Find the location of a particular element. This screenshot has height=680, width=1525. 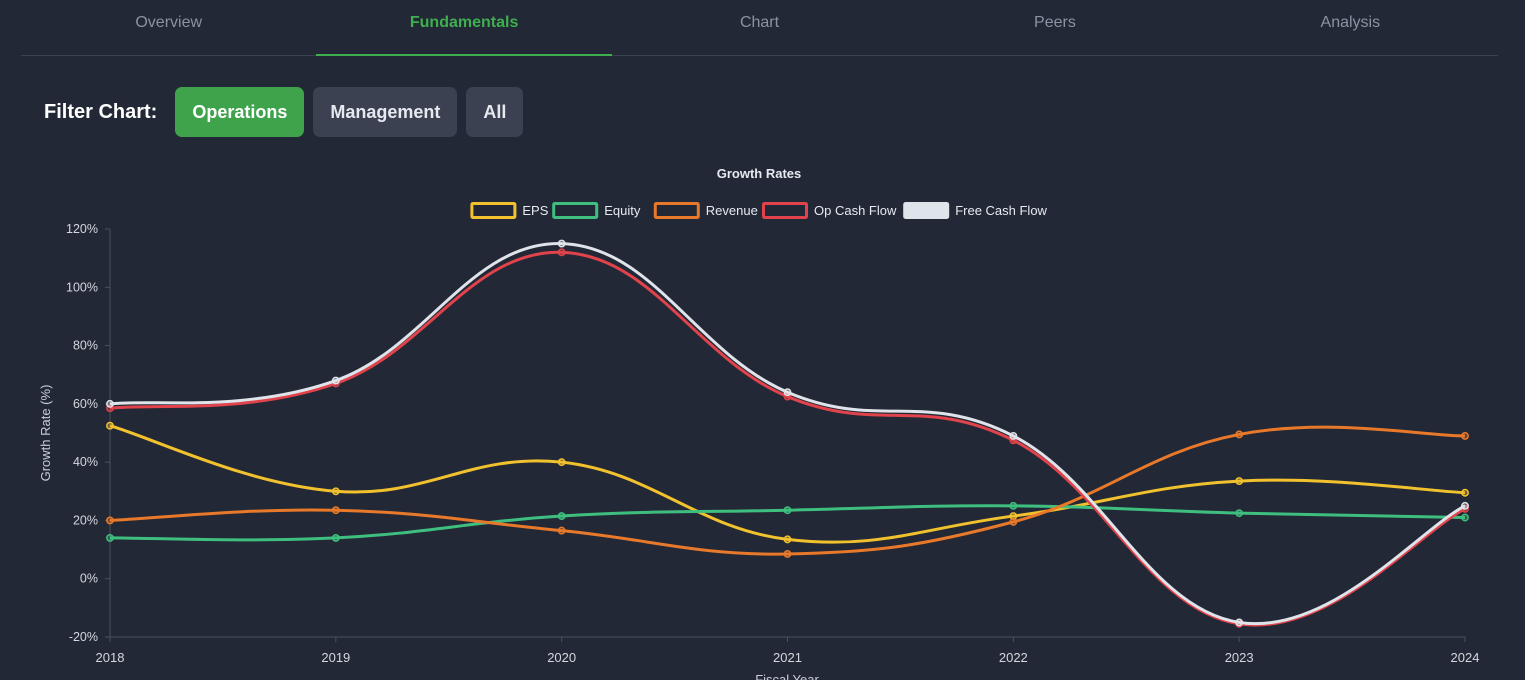

filter-operations-button: Operations is located at coordinates (240, 112).